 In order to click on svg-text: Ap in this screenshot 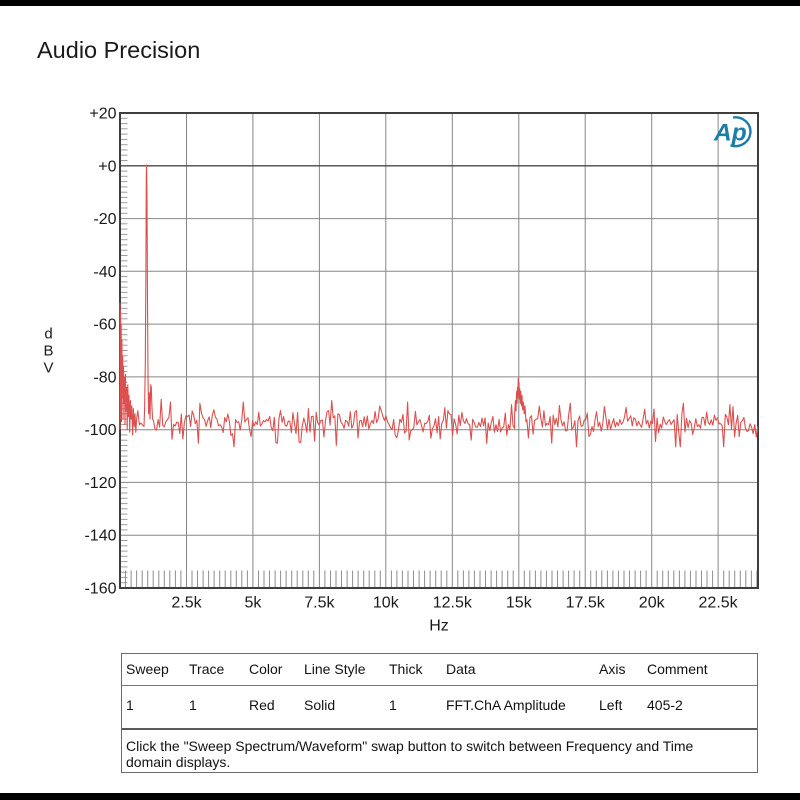, I will do `click(730, 133)`.